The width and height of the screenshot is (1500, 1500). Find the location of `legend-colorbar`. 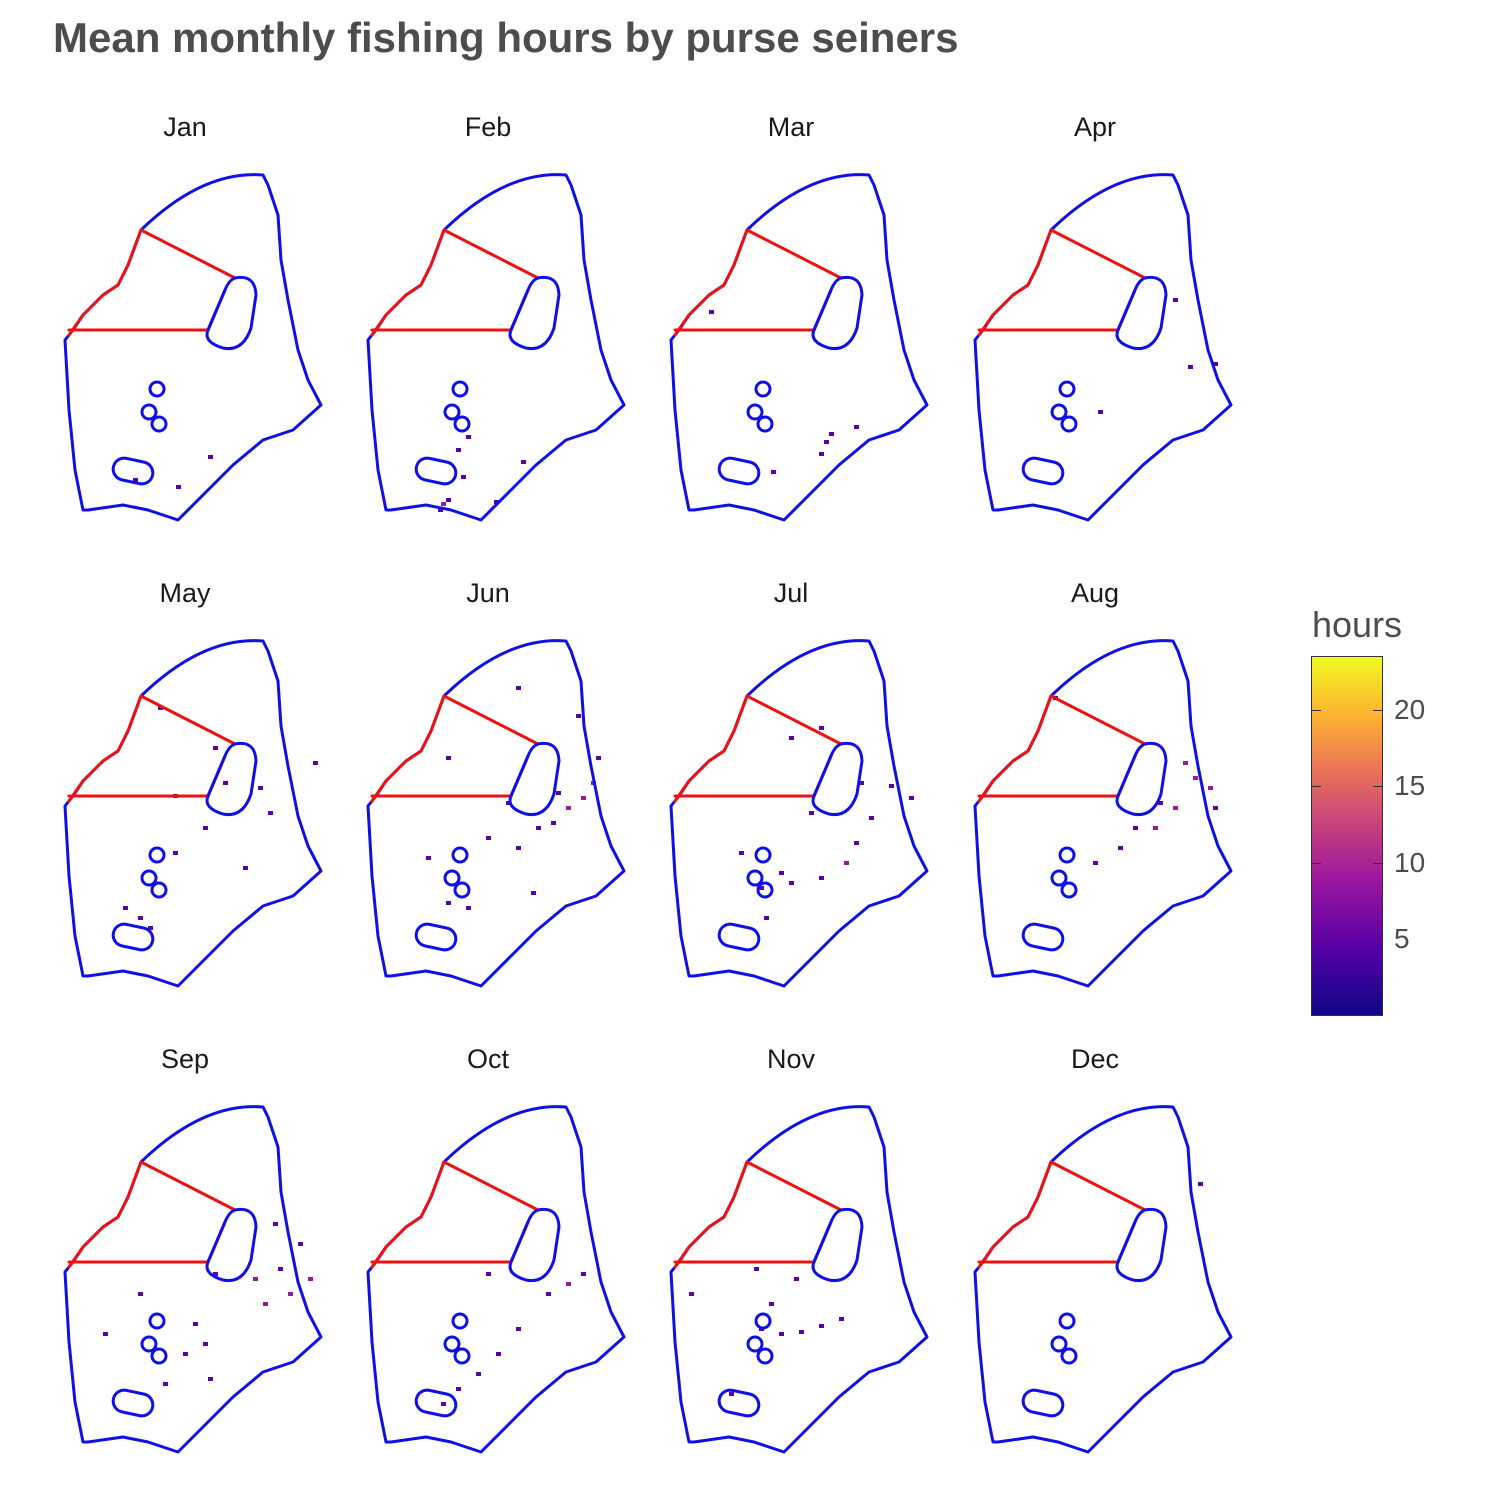

legend-colorbar is located at coordinates (1347, 836).